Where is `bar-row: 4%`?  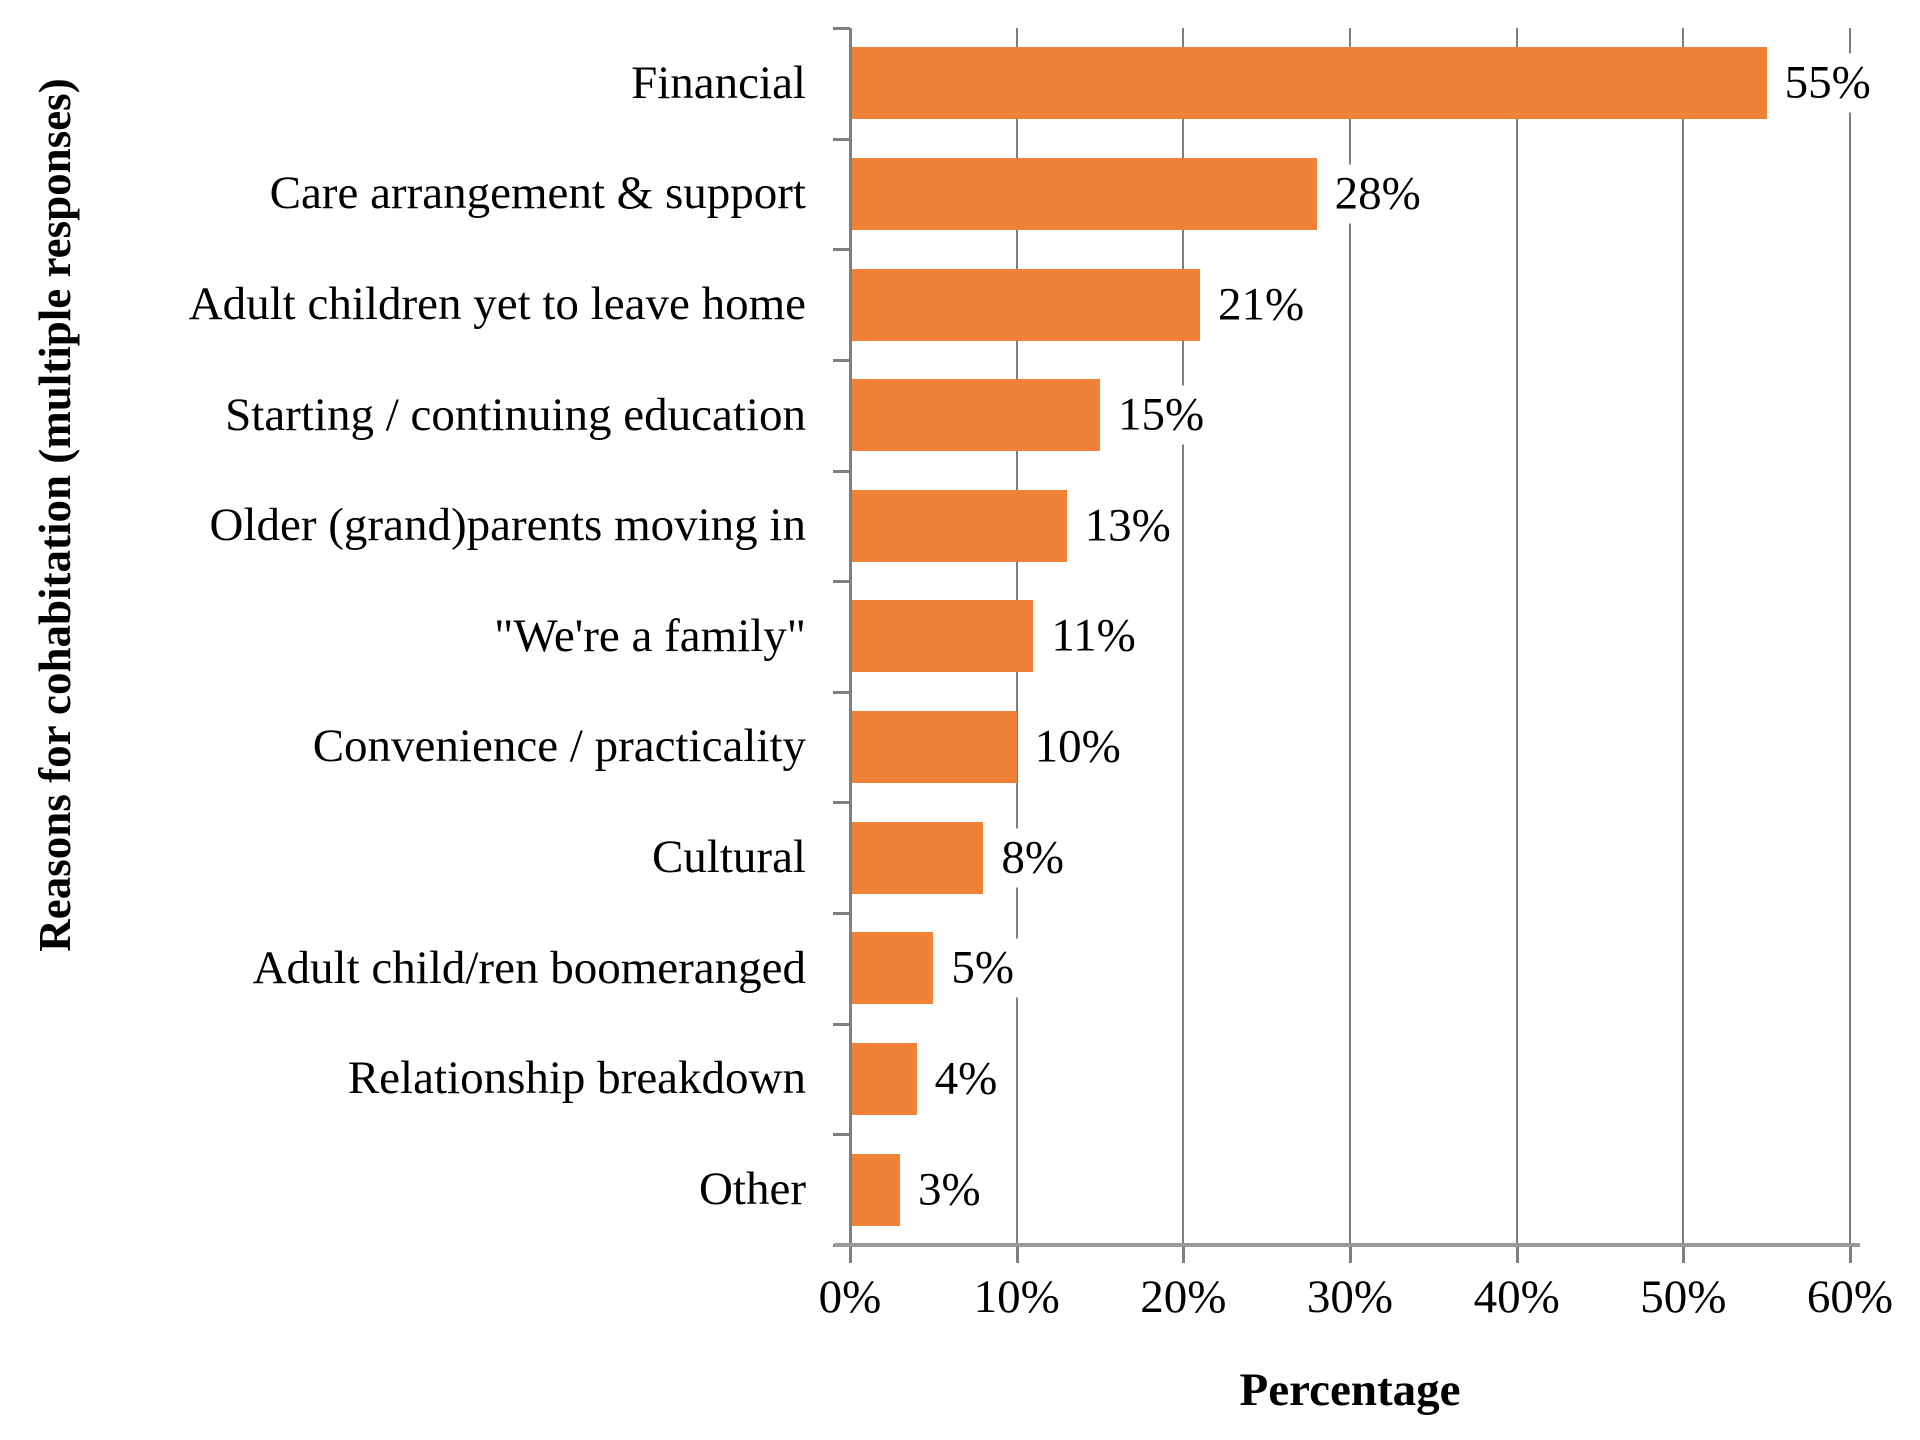 bar-row: 4% is located at coordinates (1350, 1079).